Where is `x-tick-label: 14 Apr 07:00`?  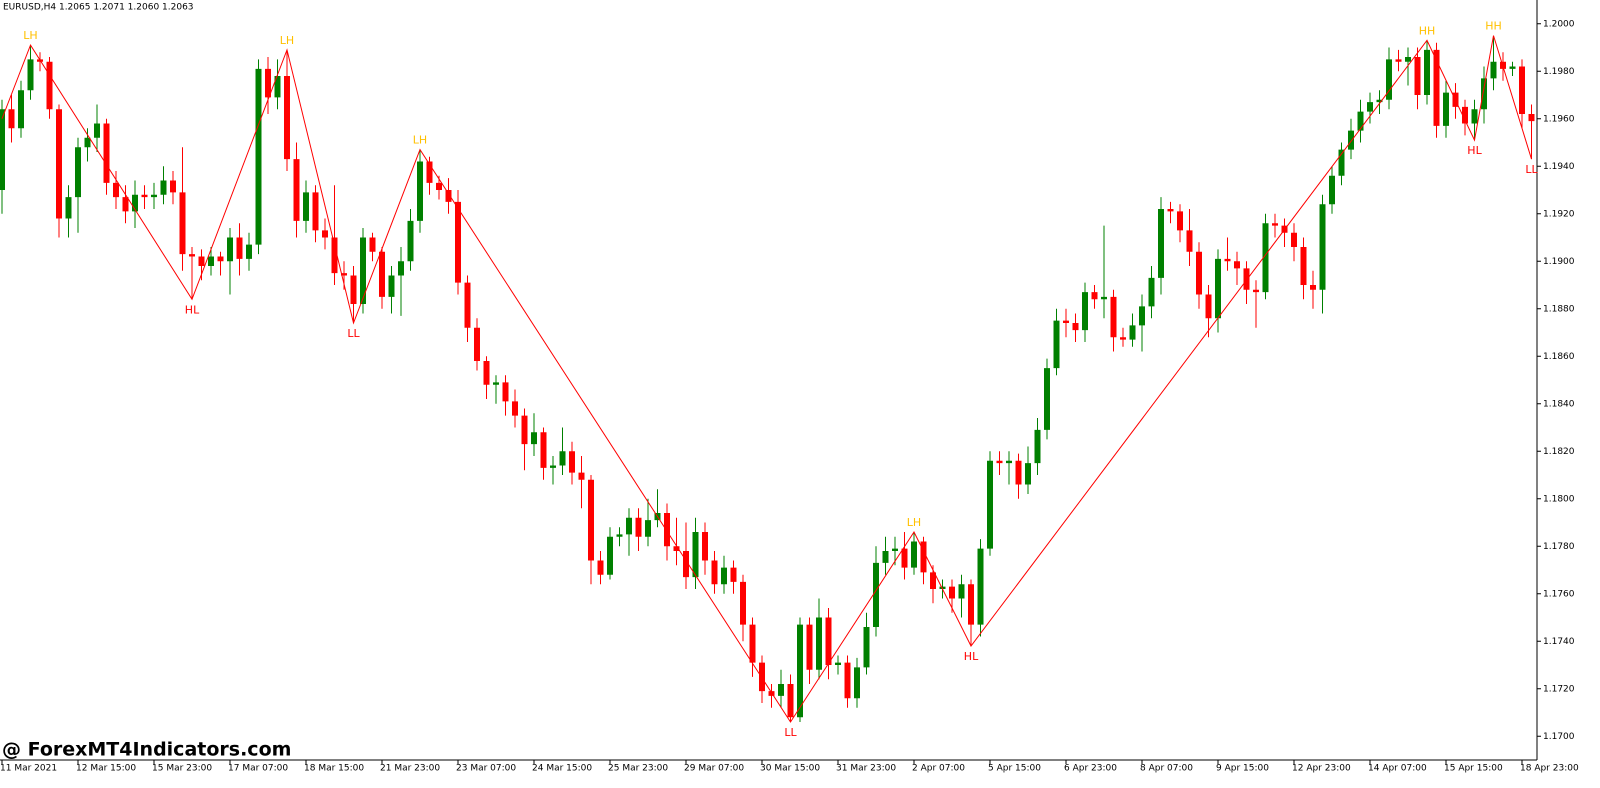
x-tick-label: 14 Apr 07:00 is located at coordinates (1397, 769).